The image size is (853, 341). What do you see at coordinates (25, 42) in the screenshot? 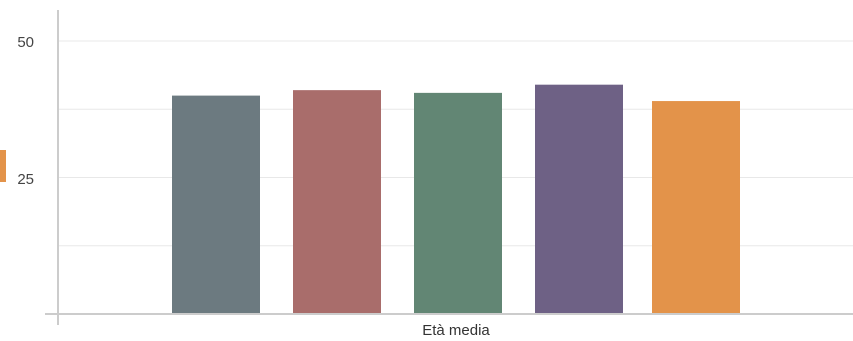
I see `y-tick-label-50: 50` at bounding box center [25, 42].